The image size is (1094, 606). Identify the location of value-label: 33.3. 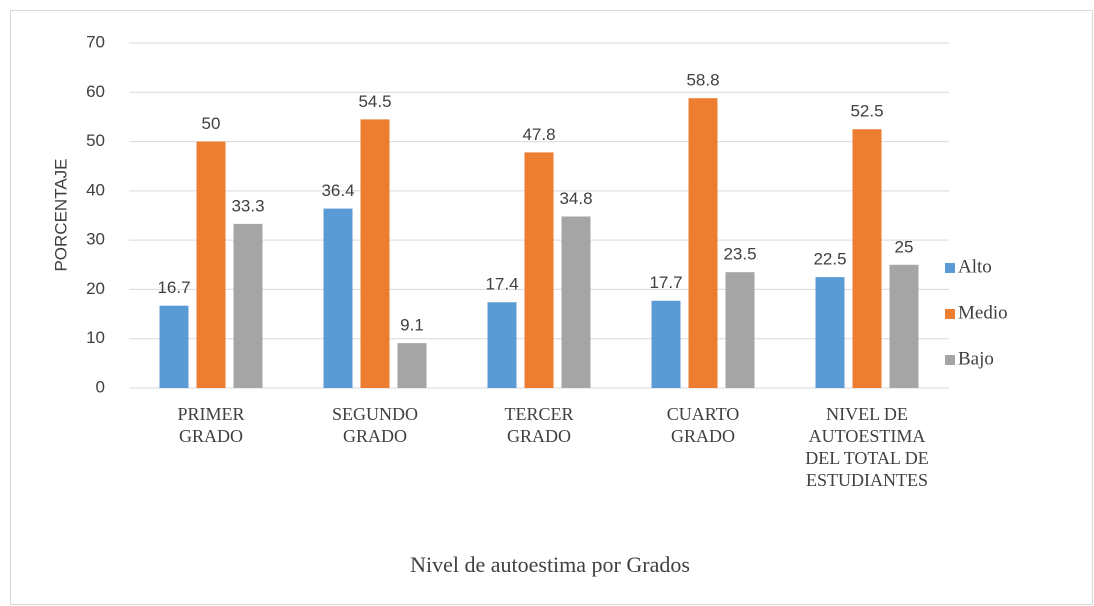
(247, 205).